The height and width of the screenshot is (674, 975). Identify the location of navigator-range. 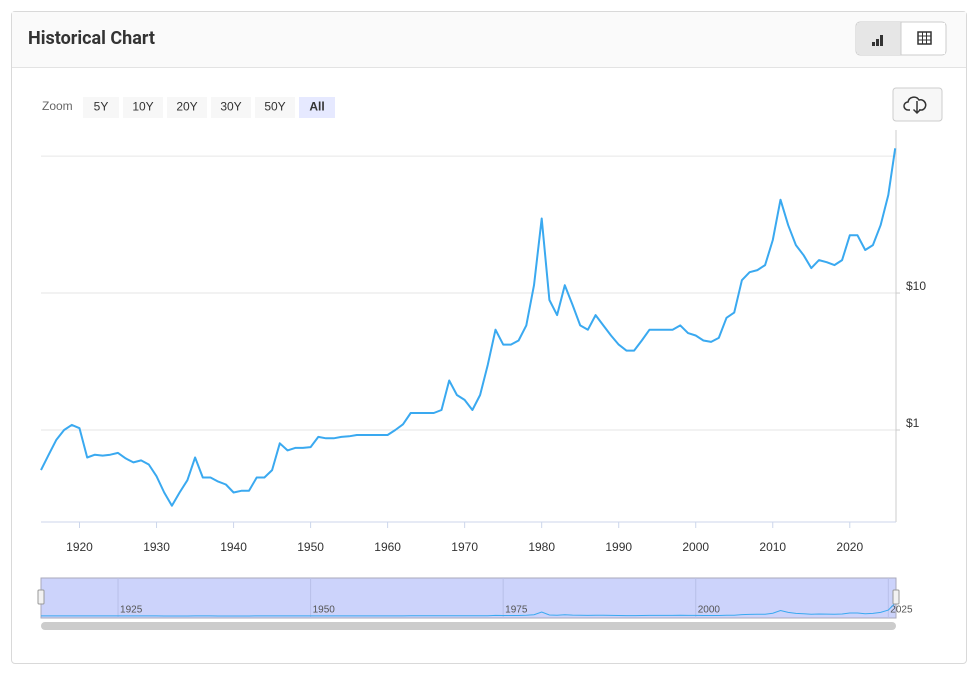
(468, 598).